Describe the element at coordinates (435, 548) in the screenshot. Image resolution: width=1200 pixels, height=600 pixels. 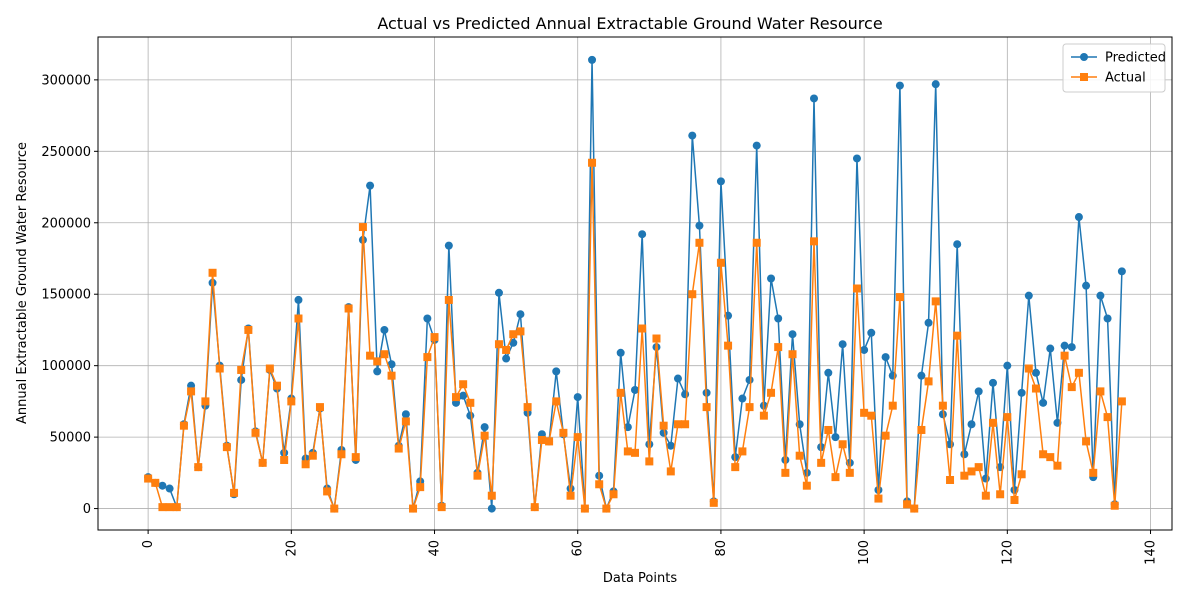
I see `x-tick-label: 40` at that location.